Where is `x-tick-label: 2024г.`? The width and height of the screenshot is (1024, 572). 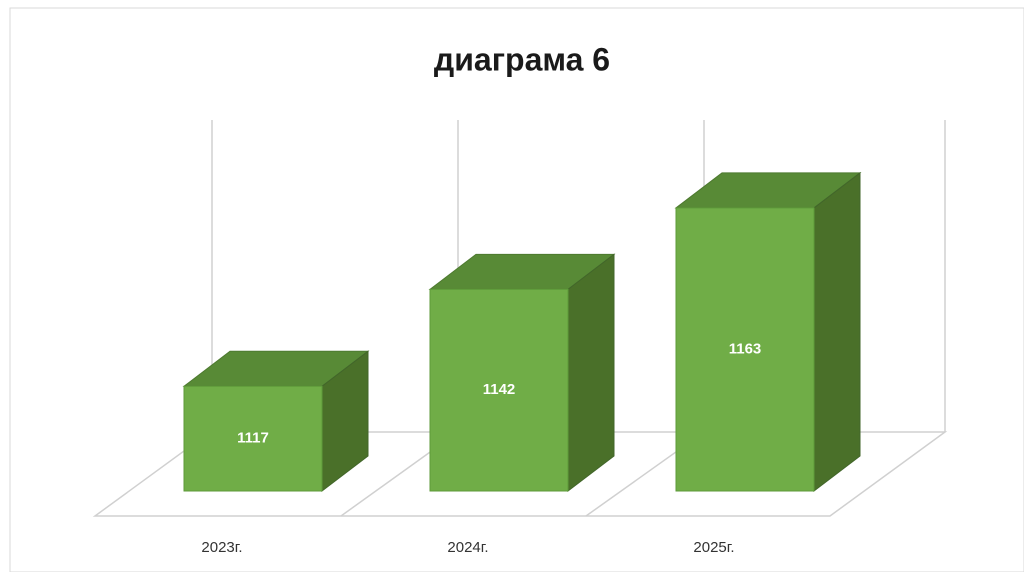
x-tick-label: 2024г. is located at coordinates (467, 547).